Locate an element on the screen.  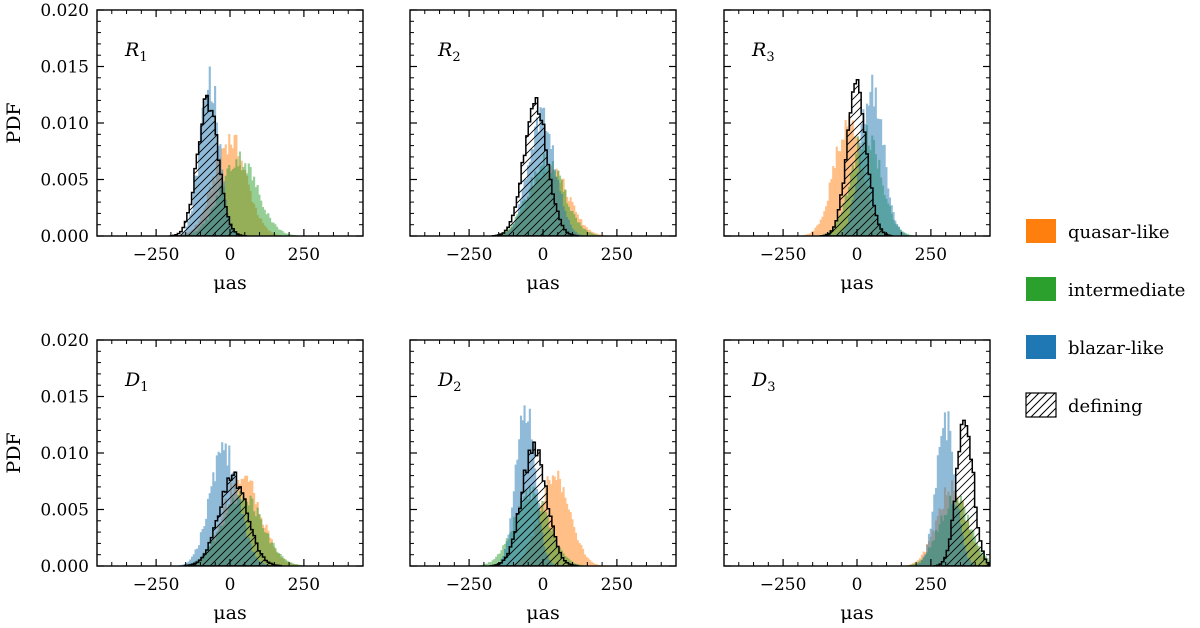
histogram-defining-R1 is located at coordinates (208, 165).